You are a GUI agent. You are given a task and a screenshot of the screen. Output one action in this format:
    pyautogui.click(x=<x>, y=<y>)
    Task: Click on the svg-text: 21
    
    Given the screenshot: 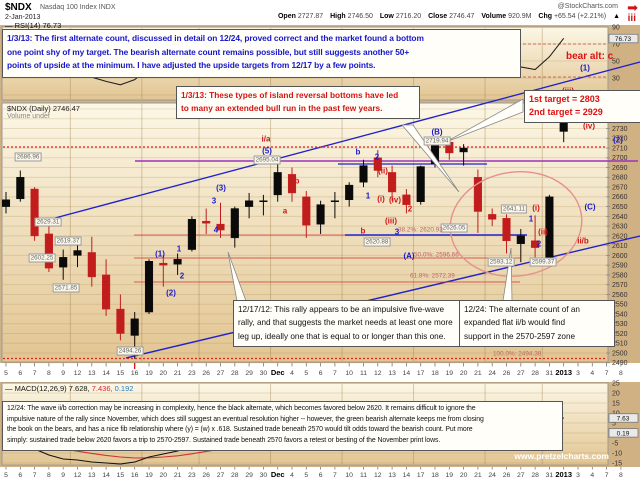 What is the action you would take?
    pyautogui.click(x=478, y=373)
    